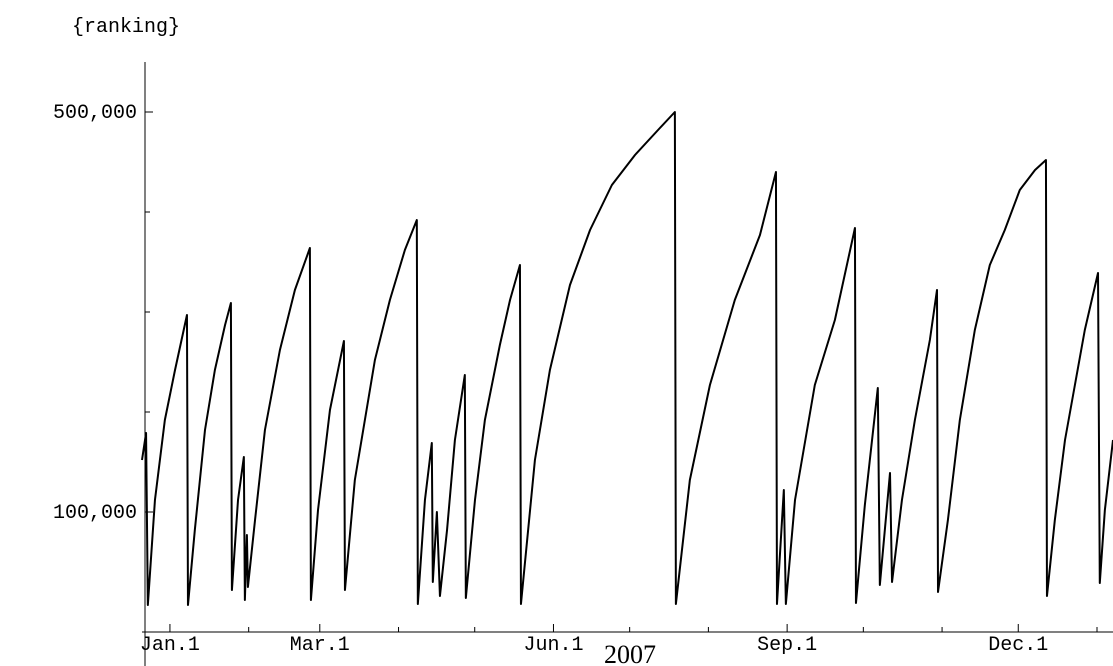  What do you see at coordinates (553, 645) in the screenshot?
I see `x-tick-label: Jun.1` at bounding box center [553, 645].